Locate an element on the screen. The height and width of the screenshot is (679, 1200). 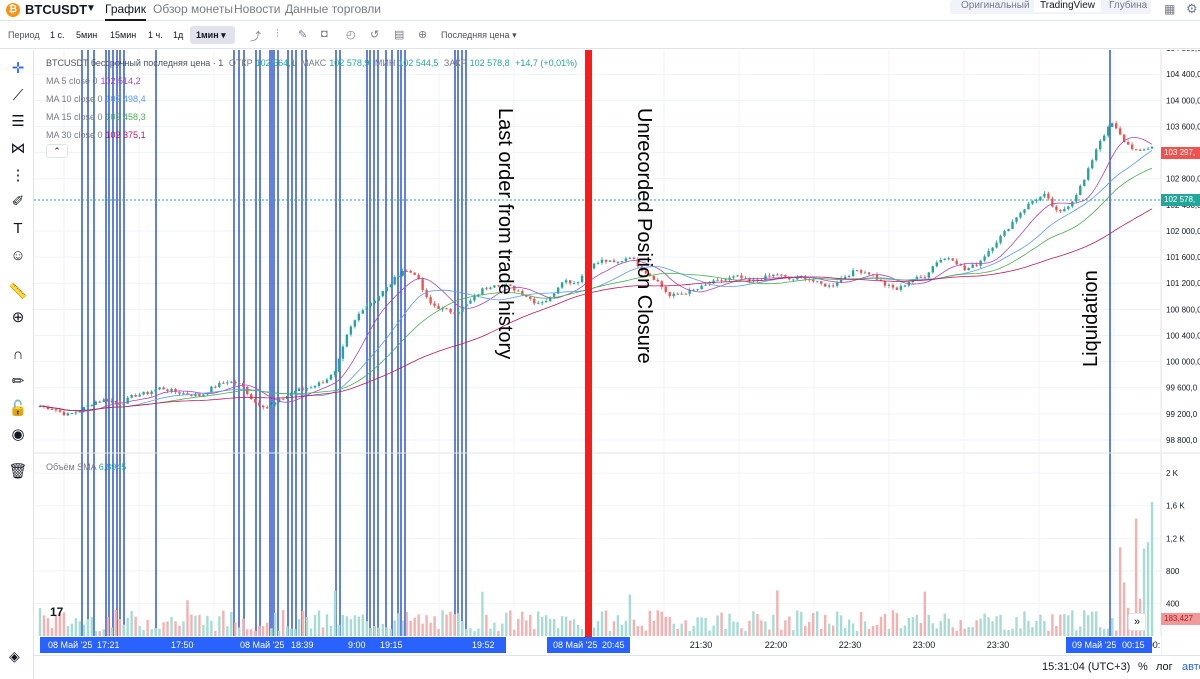
interval-1h: 1 ч. is located at coordinates (155, 35).